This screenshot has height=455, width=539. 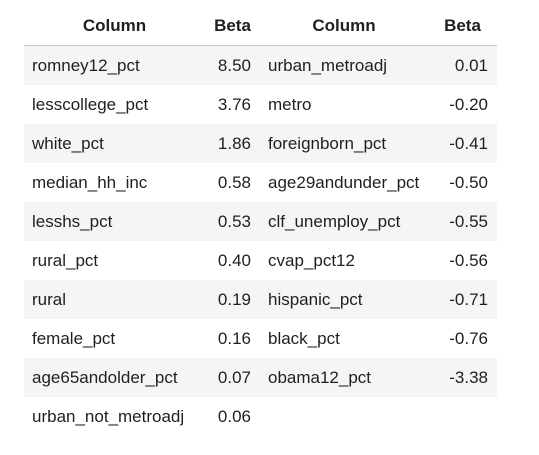 I want to click on left-beta-value: 1.86, so click(x=232, y=143).